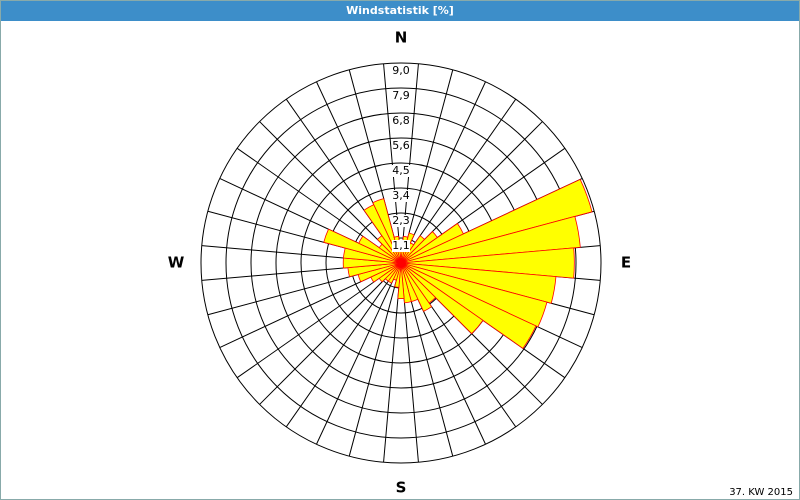 The image size is (800, 500). I want to click on r-tick-label: 1,1, so click(401, 245).